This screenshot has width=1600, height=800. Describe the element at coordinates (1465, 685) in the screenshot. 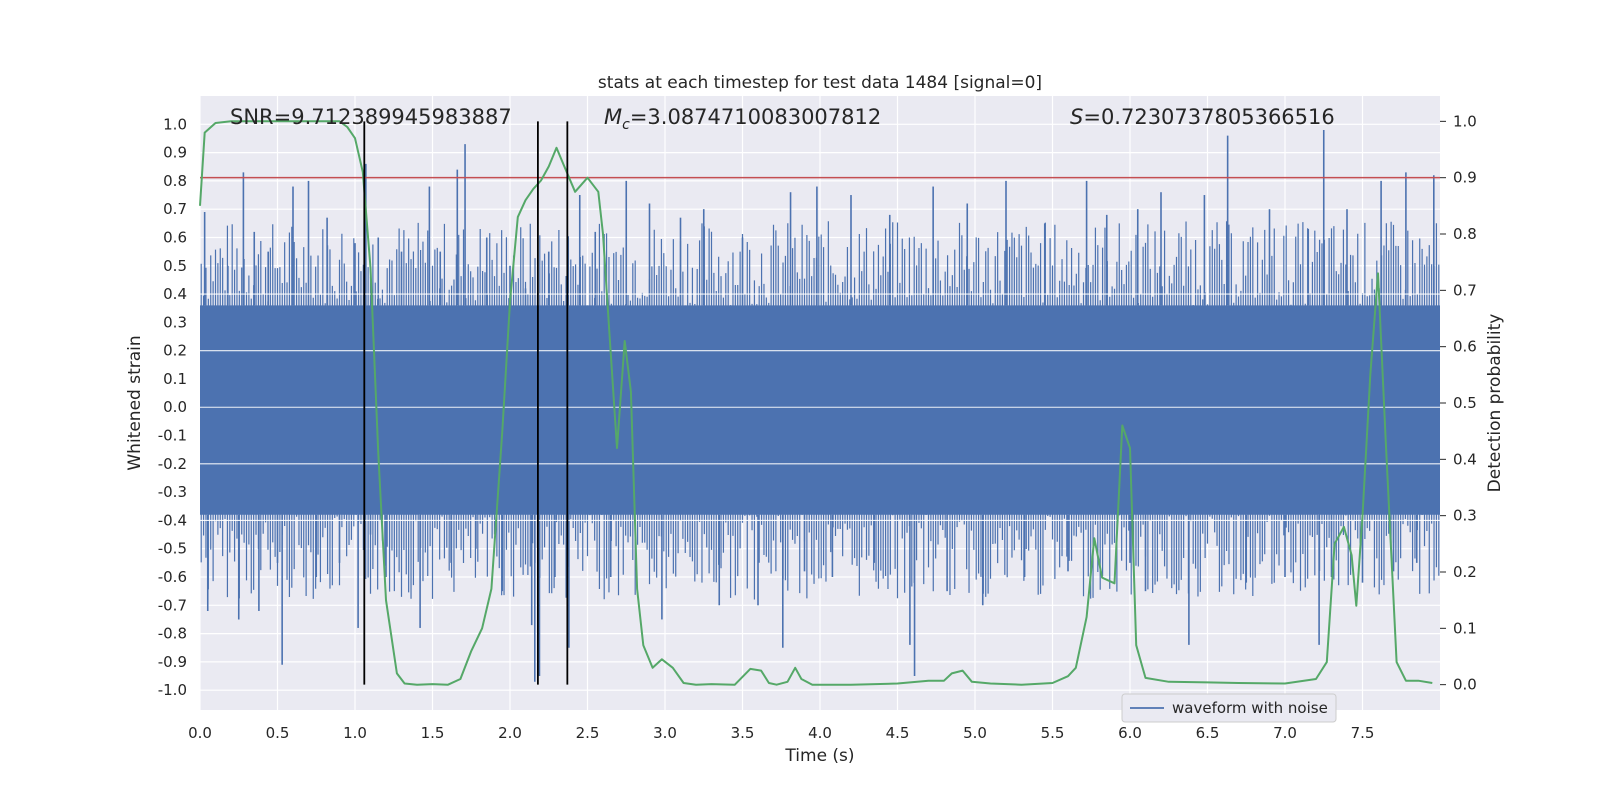

I see `y-right-tick-label: 0.0` at that location.